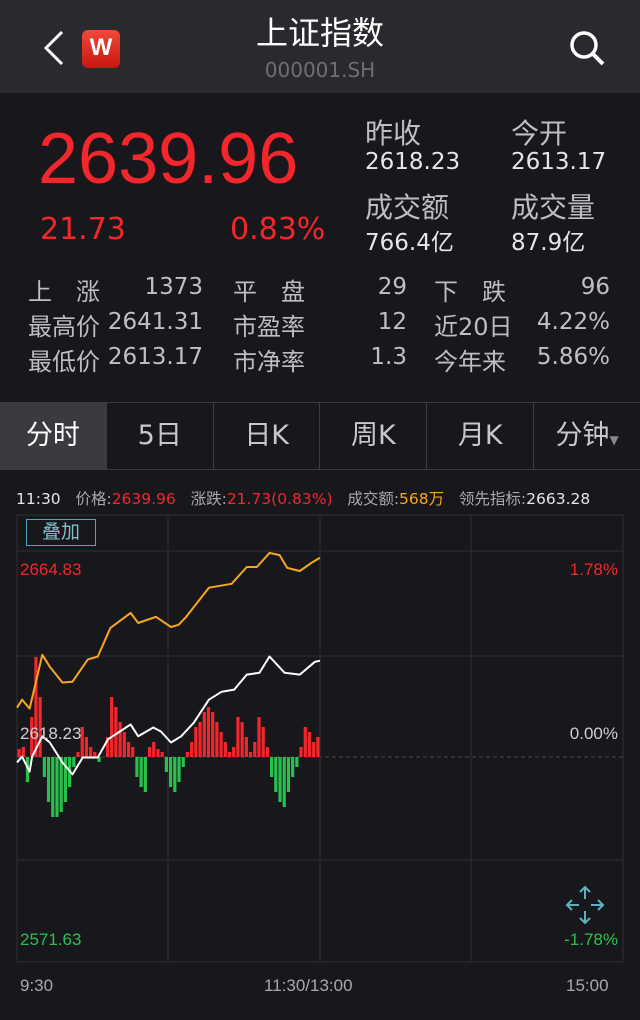 The image size is (640, 1020). I want to click on info-time: 11:30, so click(38, 499).